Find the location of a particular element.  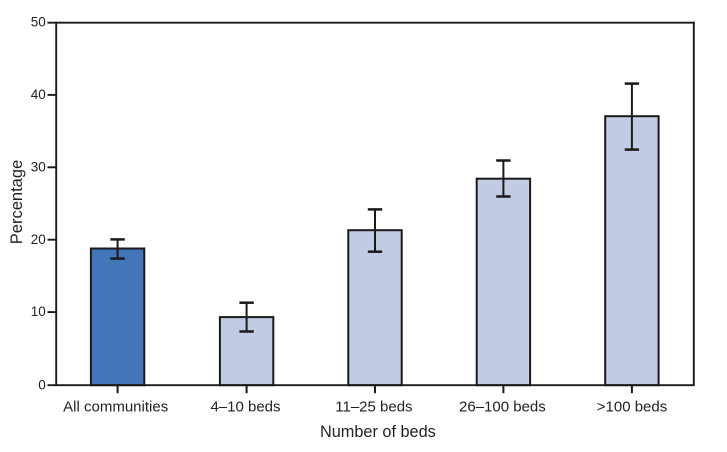

svg-text: 4–10 beds is located at coordinates (245, 406).